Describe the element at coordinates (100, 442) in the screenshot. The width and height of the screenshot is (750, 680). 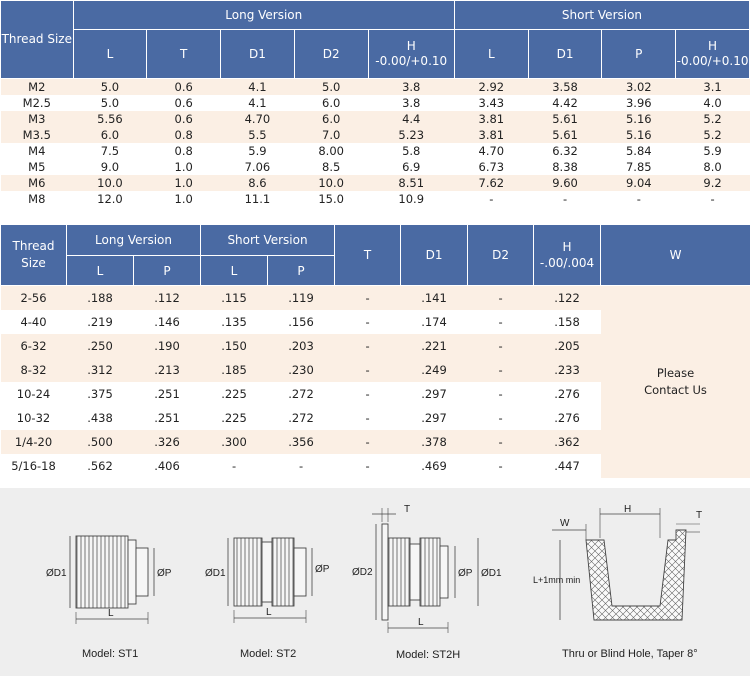
I see `table-cell: .500` at that location.